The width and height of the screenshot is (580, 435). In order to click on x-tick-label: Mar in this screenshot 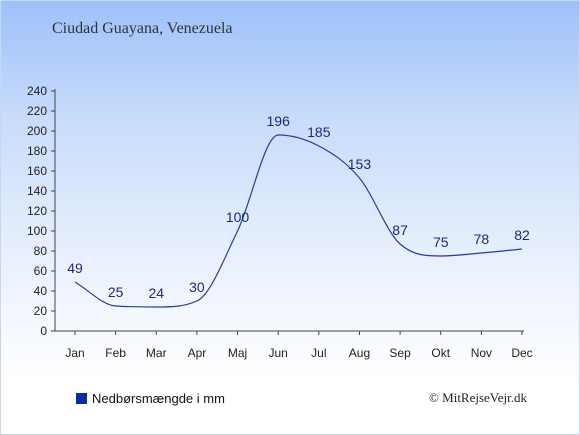, I will do `click(156, 353)`.